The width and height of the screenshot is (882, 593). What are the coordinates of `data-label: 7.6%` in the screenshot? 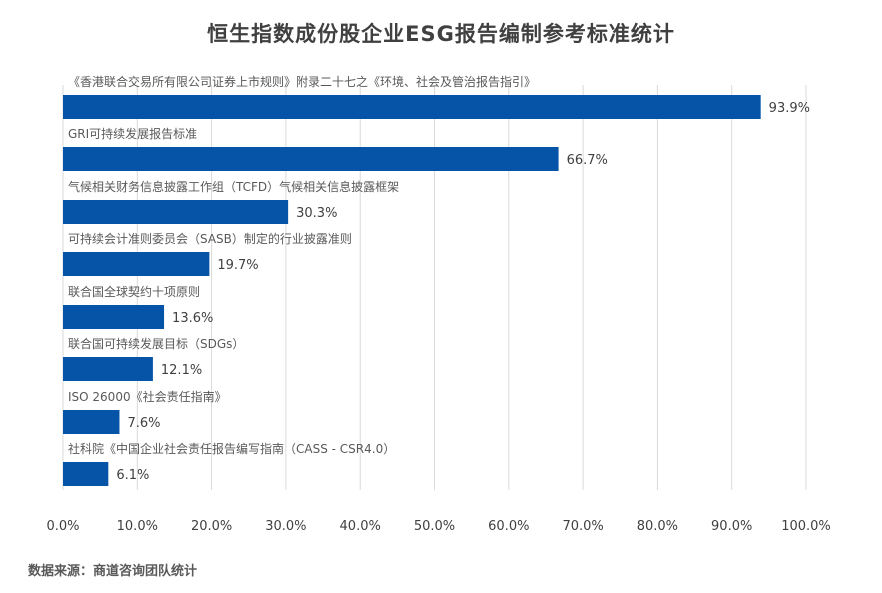 It's located at (143, 423).